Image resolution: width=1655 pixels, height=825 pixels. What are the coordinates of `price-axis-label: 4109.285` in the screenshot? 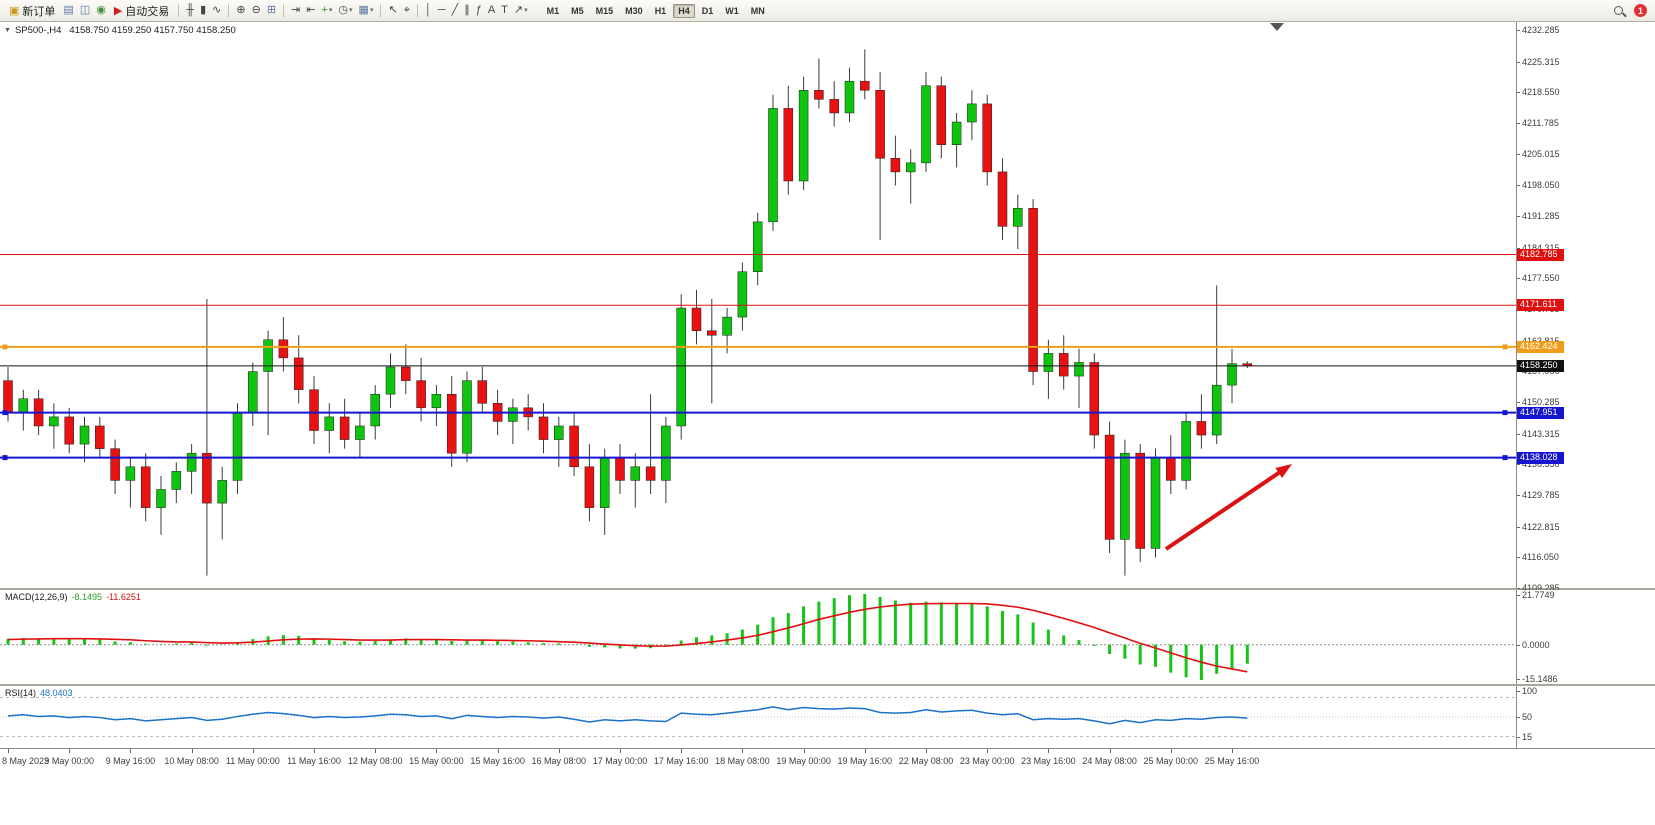 It's located at (1538, 588).